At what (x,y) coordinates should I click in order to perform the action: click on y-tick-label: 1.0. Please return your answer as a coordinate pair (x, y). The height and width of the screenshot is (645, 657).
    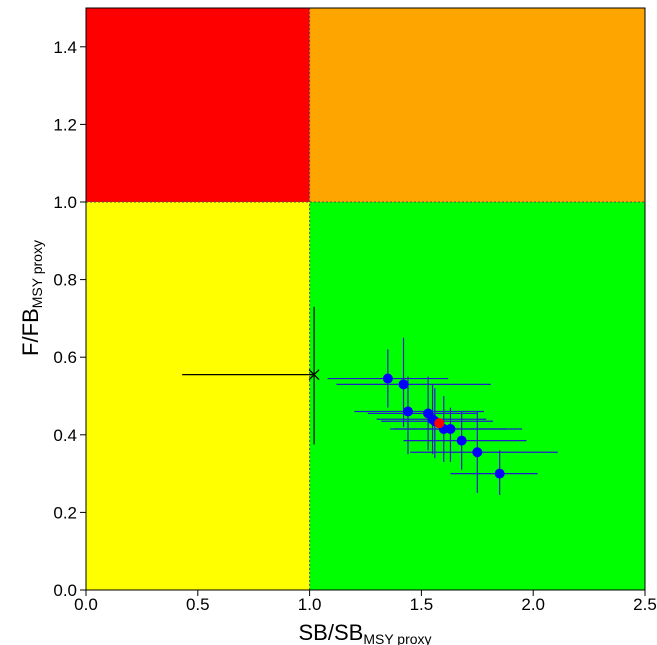
    Looking at the image, I should click on (65, 202).